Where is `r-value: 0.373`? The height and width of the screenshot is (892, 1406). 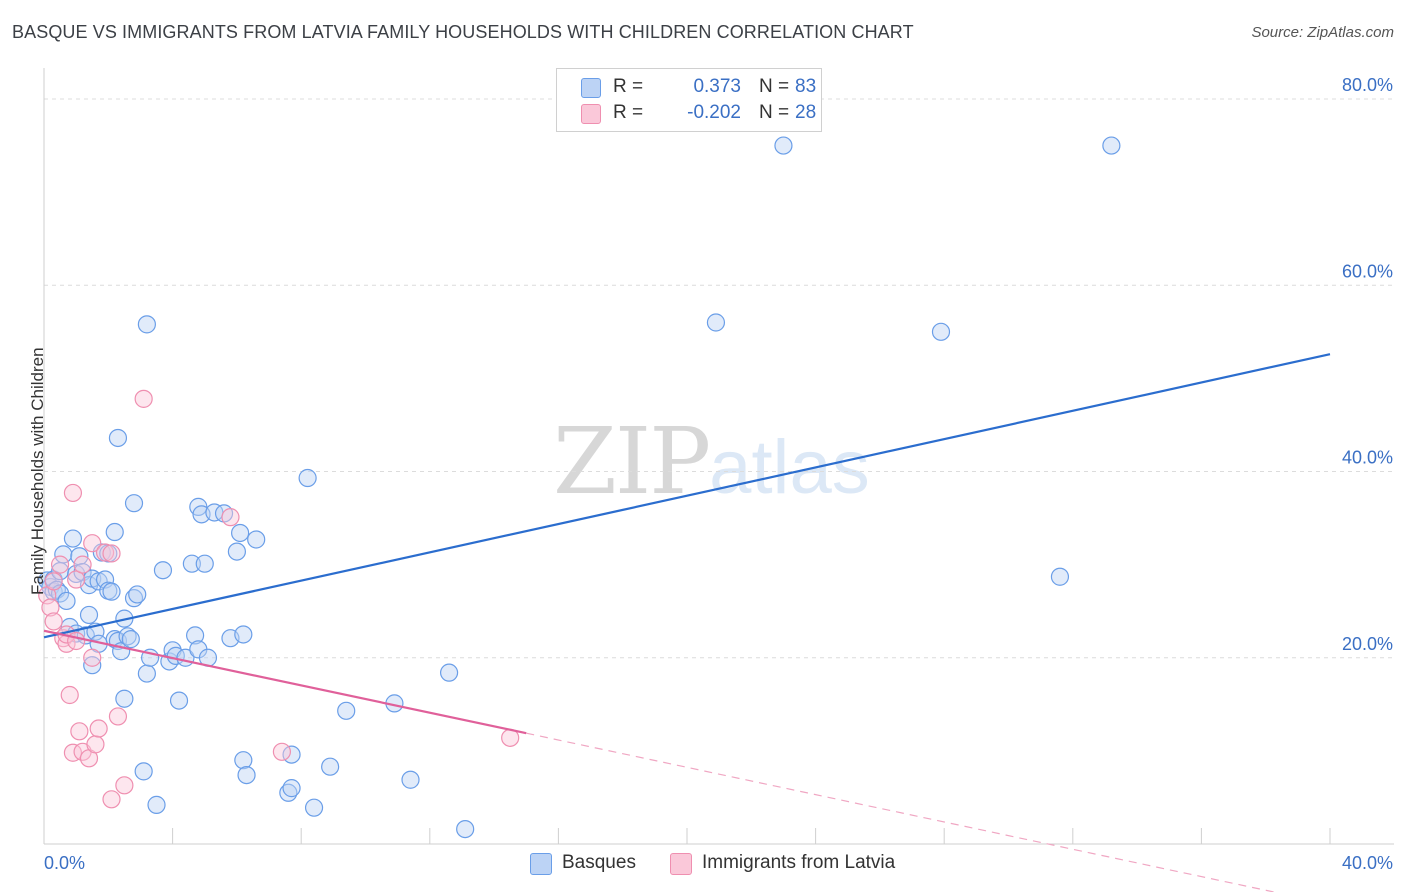 r-value: 0.373 is located at coordinates (717, 86).